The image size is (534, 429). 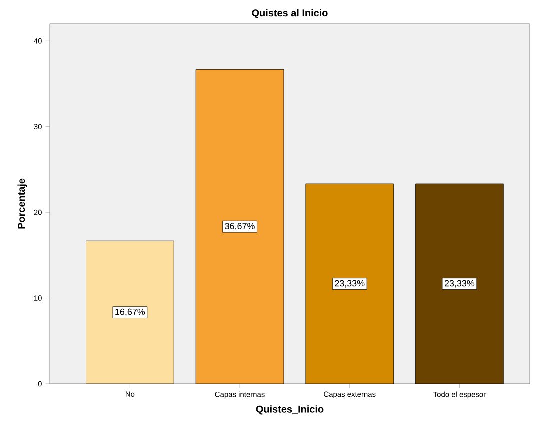 What do you see at coordinates (290, 14) in the screenshot?
I see `chart-title: Quistes al Inicio` at bounding box center [290, 14].